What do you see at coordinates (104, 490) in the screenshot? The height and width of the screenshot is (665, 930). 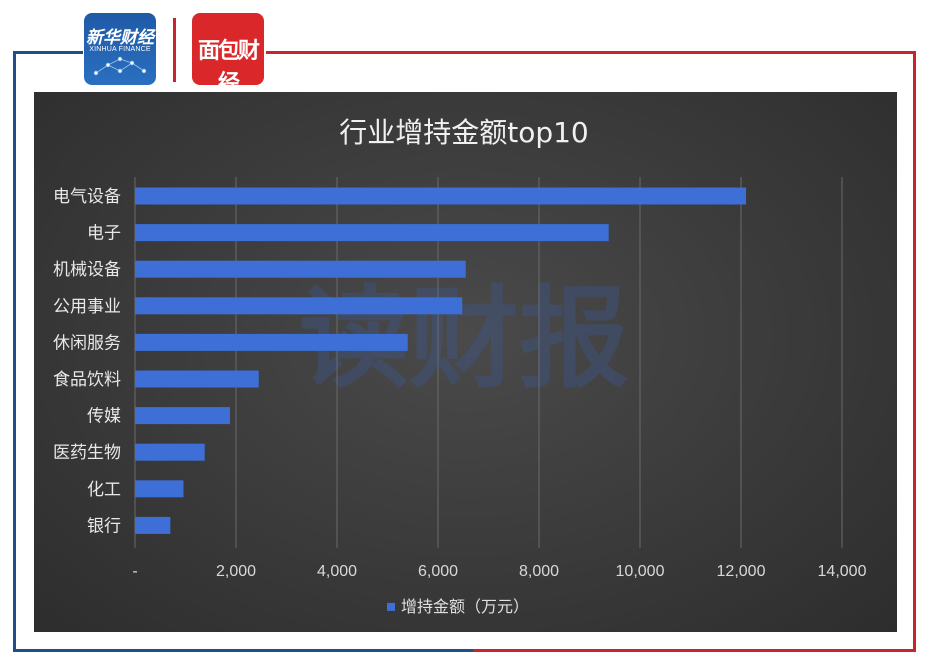 I see `category-label: 化工` at bounding box center [104, 490].